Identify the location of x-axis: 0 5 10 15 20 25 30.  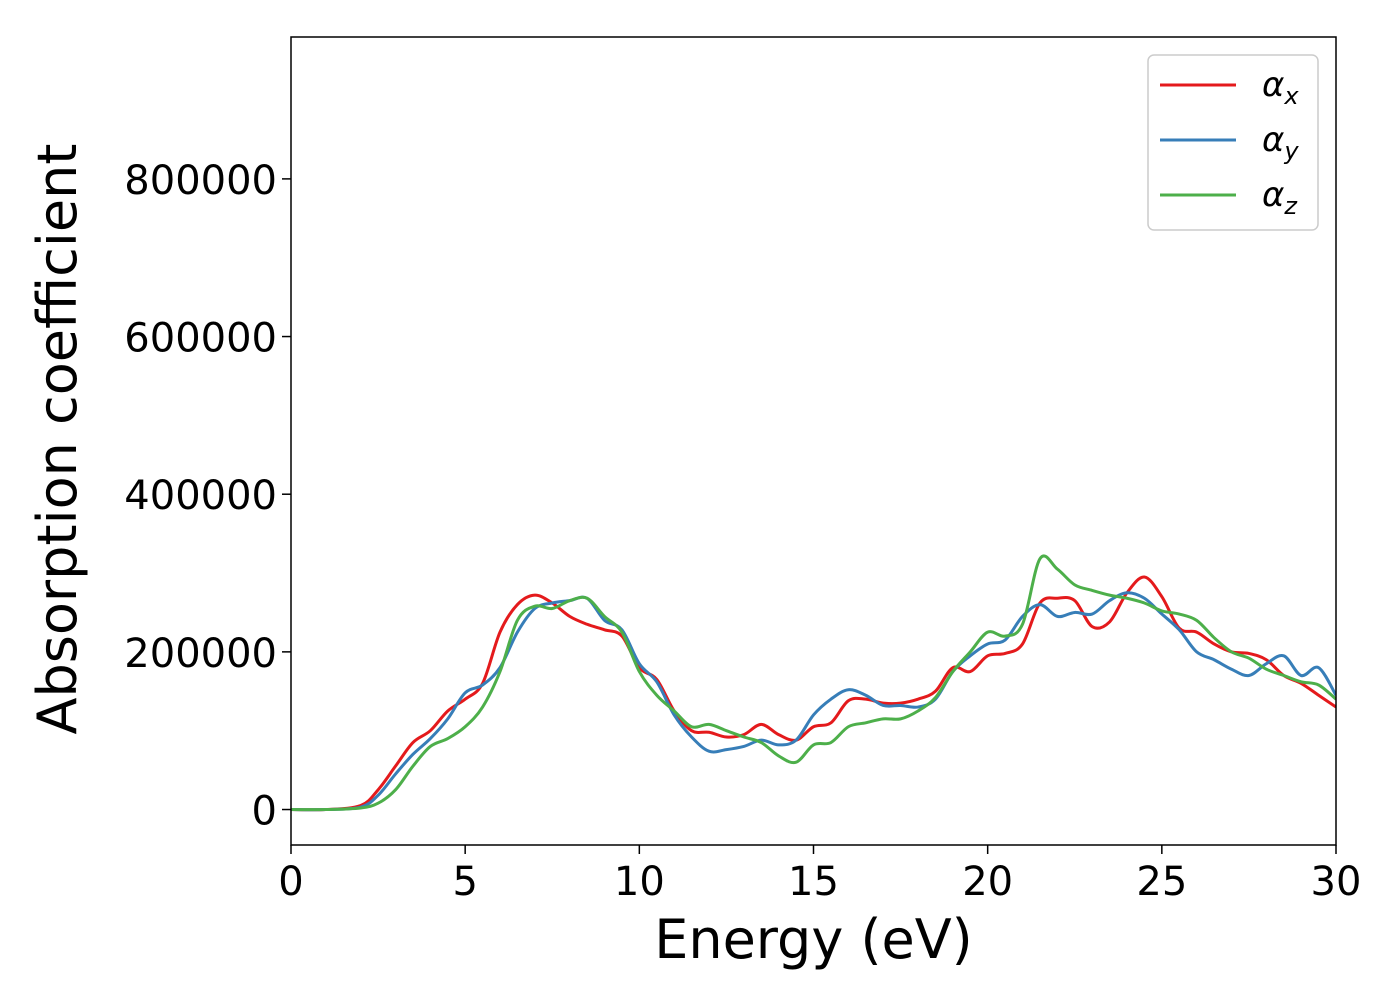
(819, 875).